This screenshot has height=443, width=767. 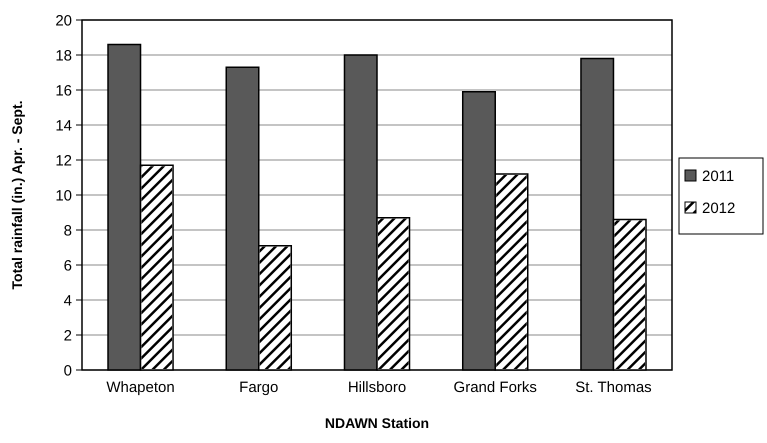 What do you see at coordinates (63, 55) in the screenshot?
I see `y-tick-label: 18` at bounding box center [63, 55].